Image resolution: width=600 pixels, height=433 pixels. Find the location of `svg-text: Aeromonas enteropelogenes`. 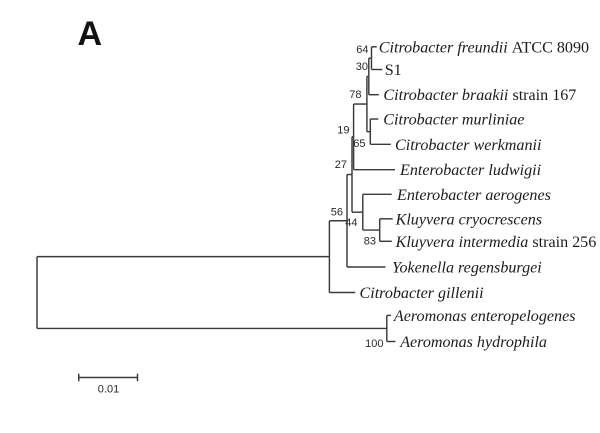

svg-text: Aeromonas enteropelogenes is located at coordinates (484, 316).